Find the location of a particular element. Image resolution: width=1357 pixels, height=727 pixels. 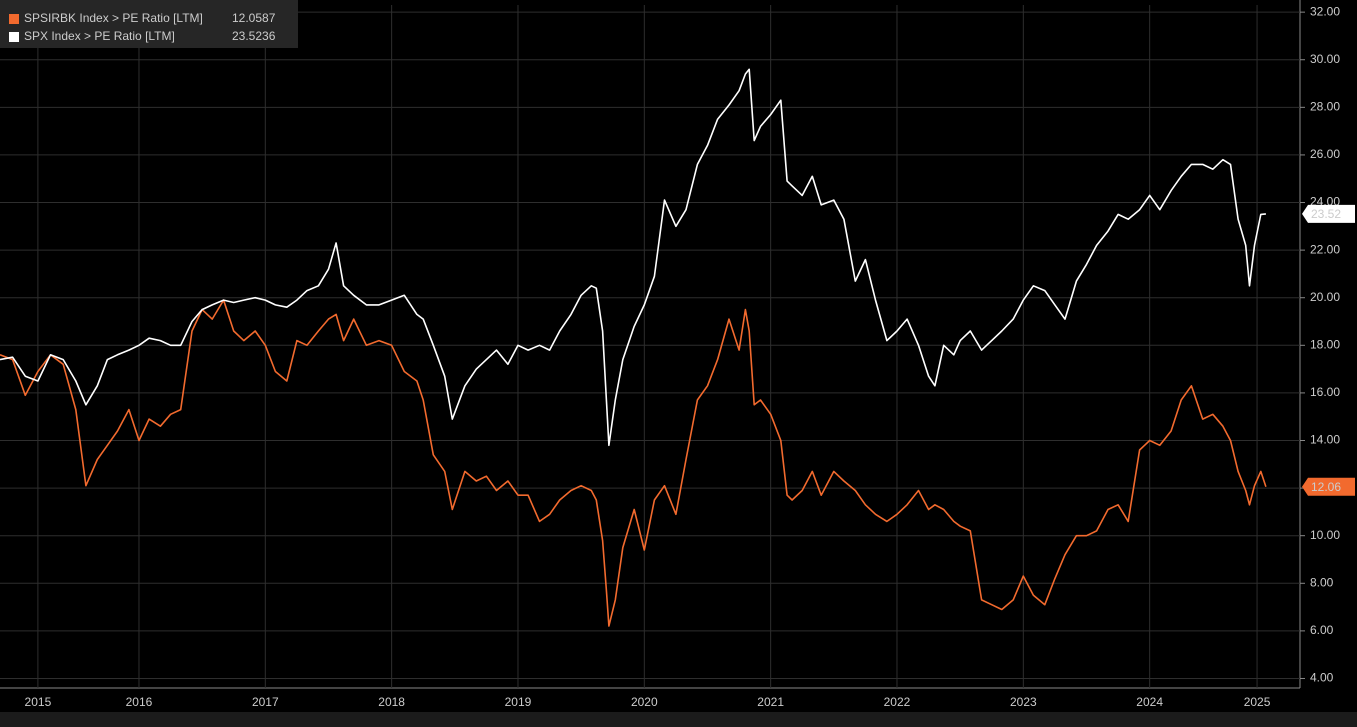

x-tick-label: 2025 is located at coordinates (1257, 702).